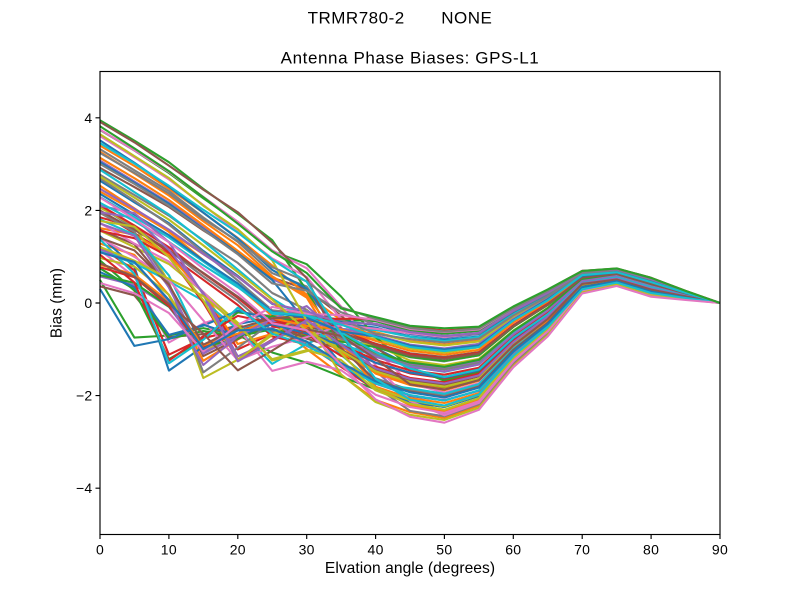  I want to click on svg-text: Antenna Phase Biases: GPS-L1, so click(410, 58).